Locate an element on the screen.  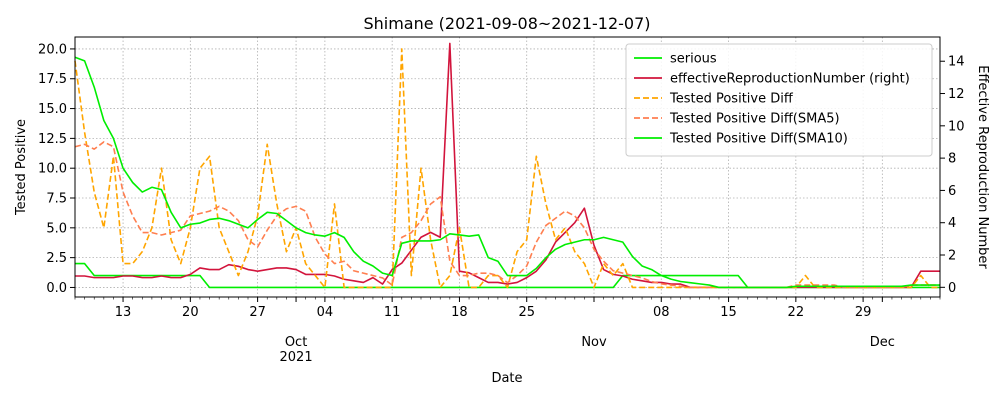
left-axis: 0.0 2.5 5.0 7.5 10.0 12.5 15.0 17.5 20.0 is located at coordinates (56, 169).